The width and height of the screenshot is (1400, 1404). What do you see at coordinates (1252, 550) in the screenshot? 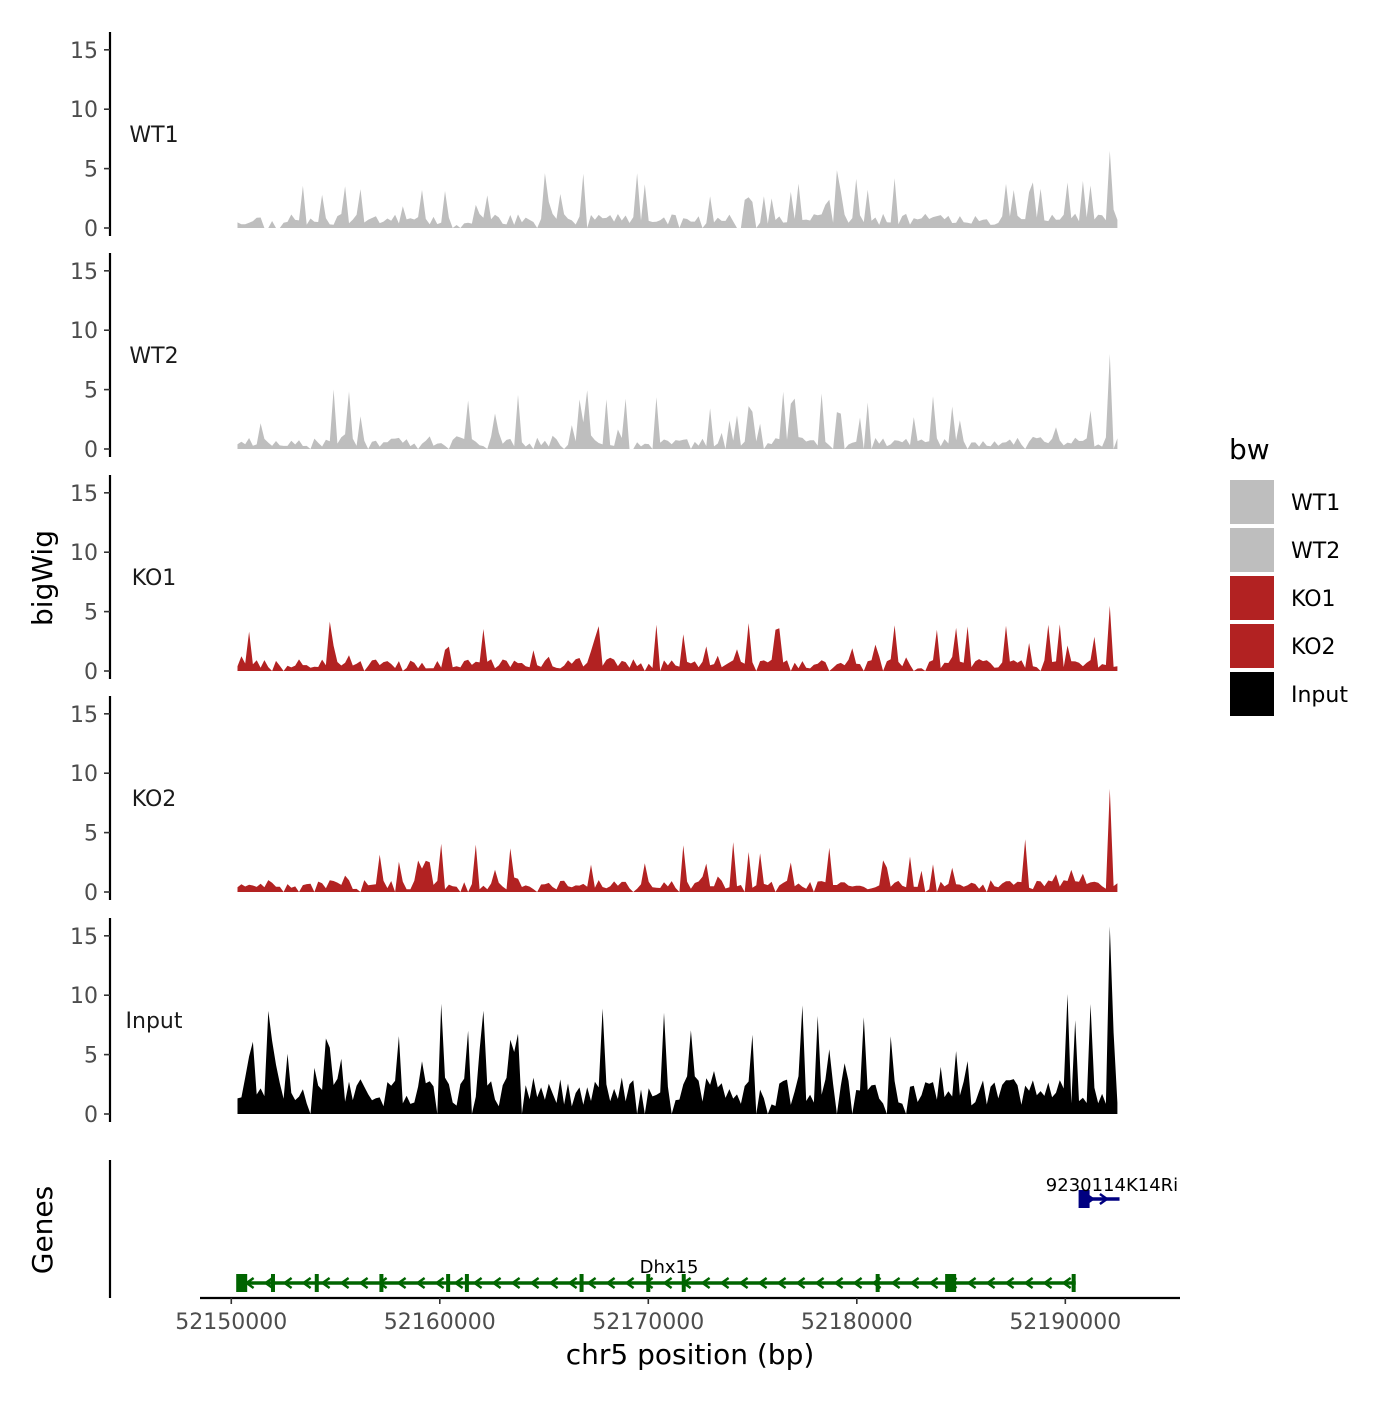
I see `legend-swatch-wt2` at bounding box center [1252, 550].